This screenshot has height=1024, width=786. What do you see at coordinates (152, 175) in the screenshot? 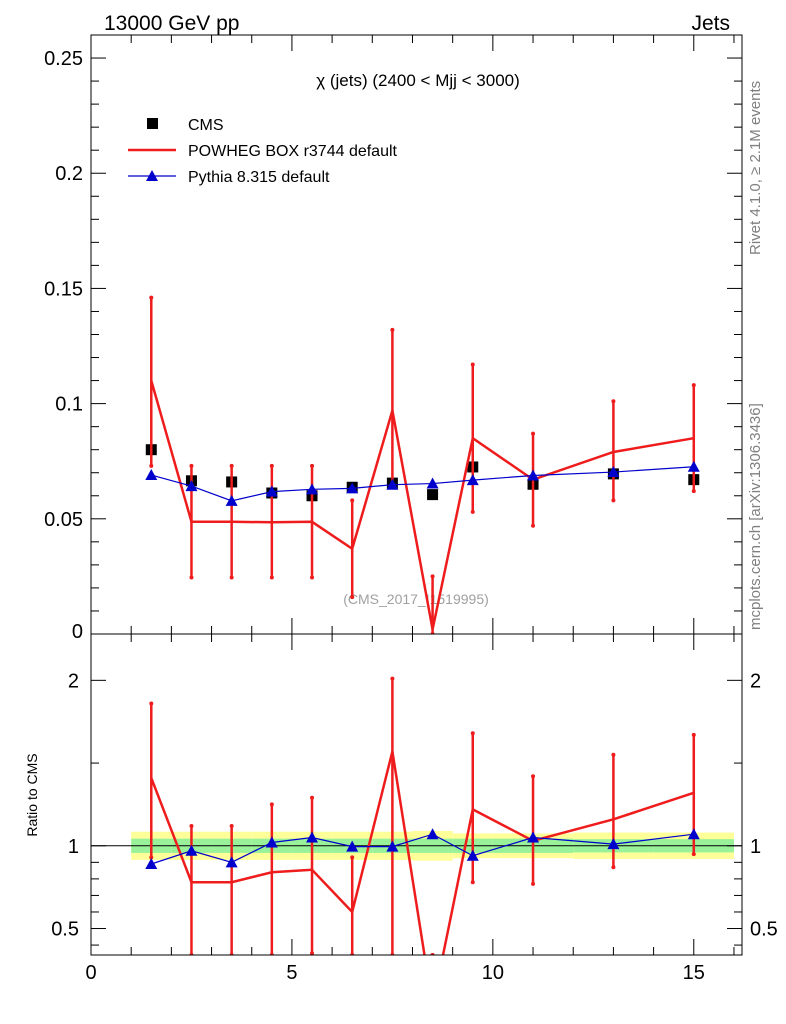
I see `legend-pythia-marker` at bounding box center [152, 175].